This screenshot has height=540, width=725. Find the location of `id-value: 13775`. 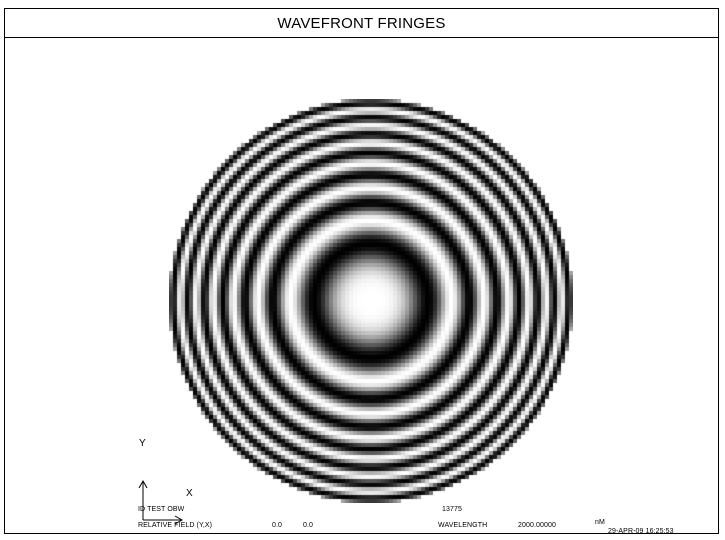

id-value: 13775 is located at coordinates (452, 509).